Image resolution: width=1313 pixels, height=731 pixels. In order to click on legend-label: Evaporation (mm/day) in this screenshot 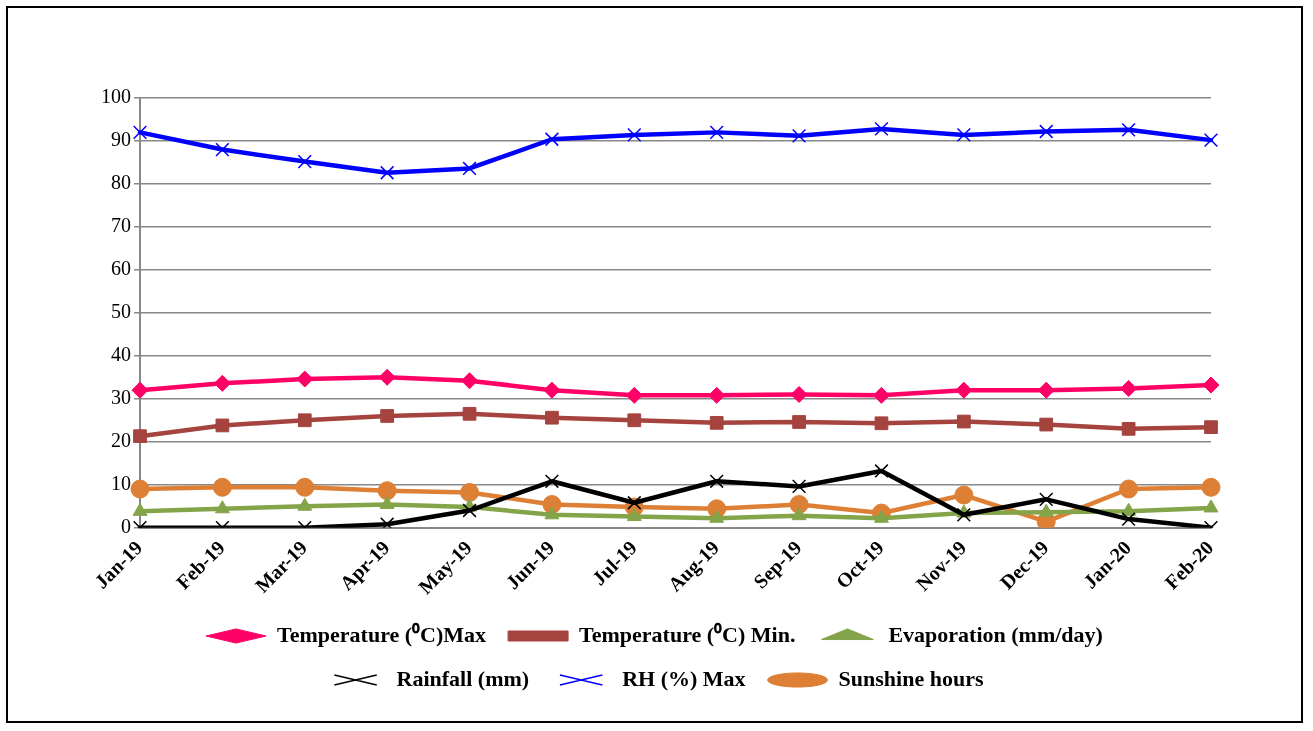, I will do `click(995, 634)`.